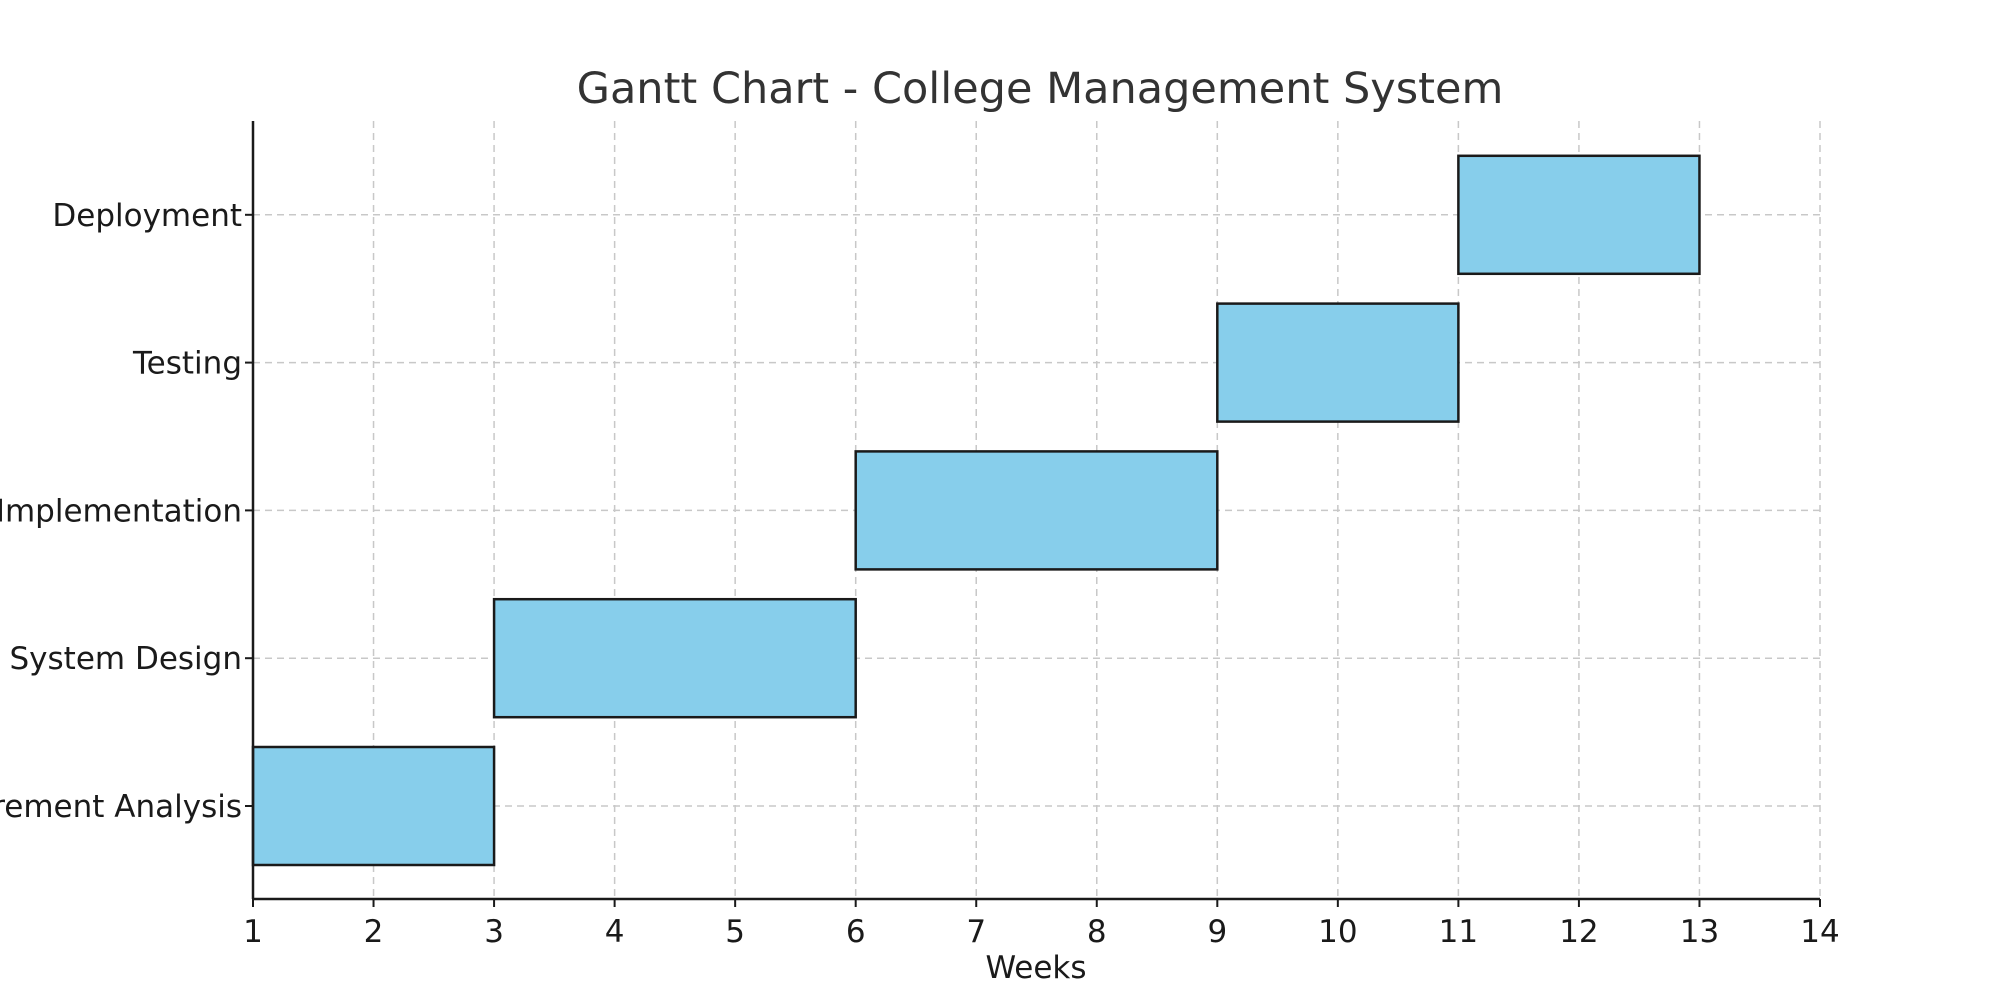  Describe the element at coordinates (1040, 89) in the screenshot. I see `chart-title: Gantt Chart - College Management System` at that location.